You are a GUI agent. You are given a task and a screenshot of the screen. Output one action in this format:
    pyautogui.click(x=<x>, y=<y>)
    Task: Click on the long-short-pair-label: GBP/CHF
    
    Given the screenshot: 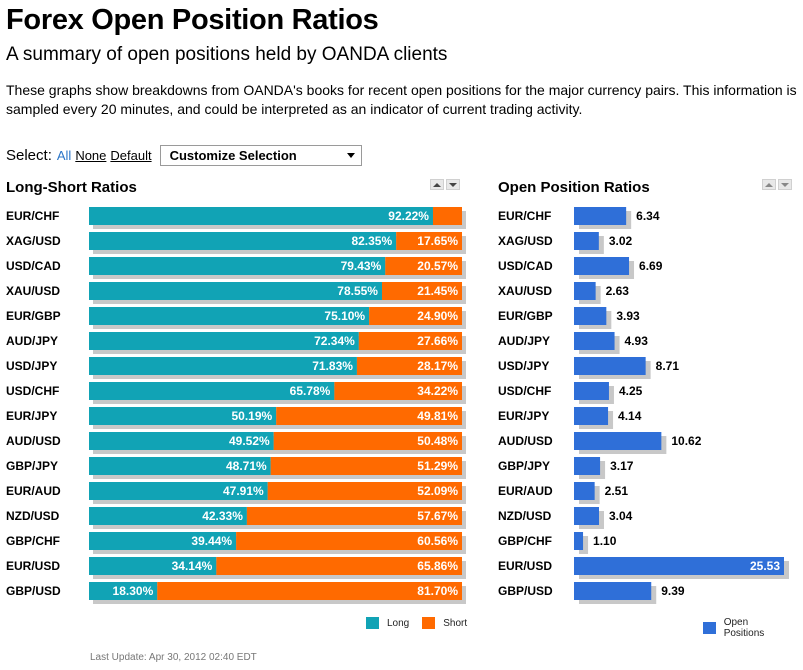 What is the action you would take?
    pyautogui.click(x=33, y=541)
    